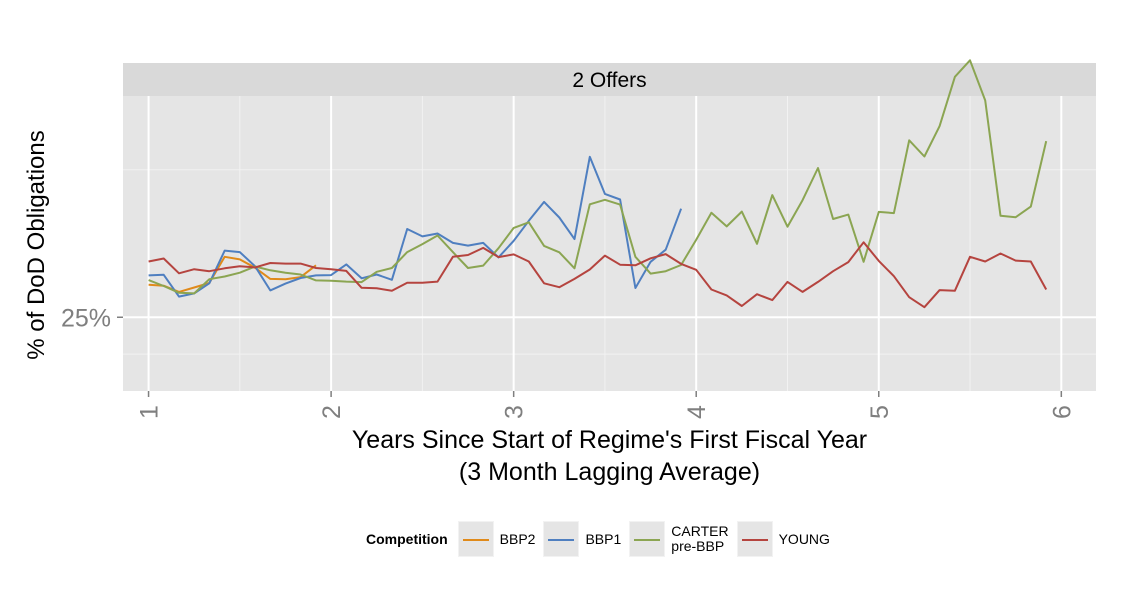 The image size is (1125, 600). Describe the element at coordinates (609, 472) in the screenshot. I see `x-axis-title-line-2: (3 Month Lagging Average)` at that location.